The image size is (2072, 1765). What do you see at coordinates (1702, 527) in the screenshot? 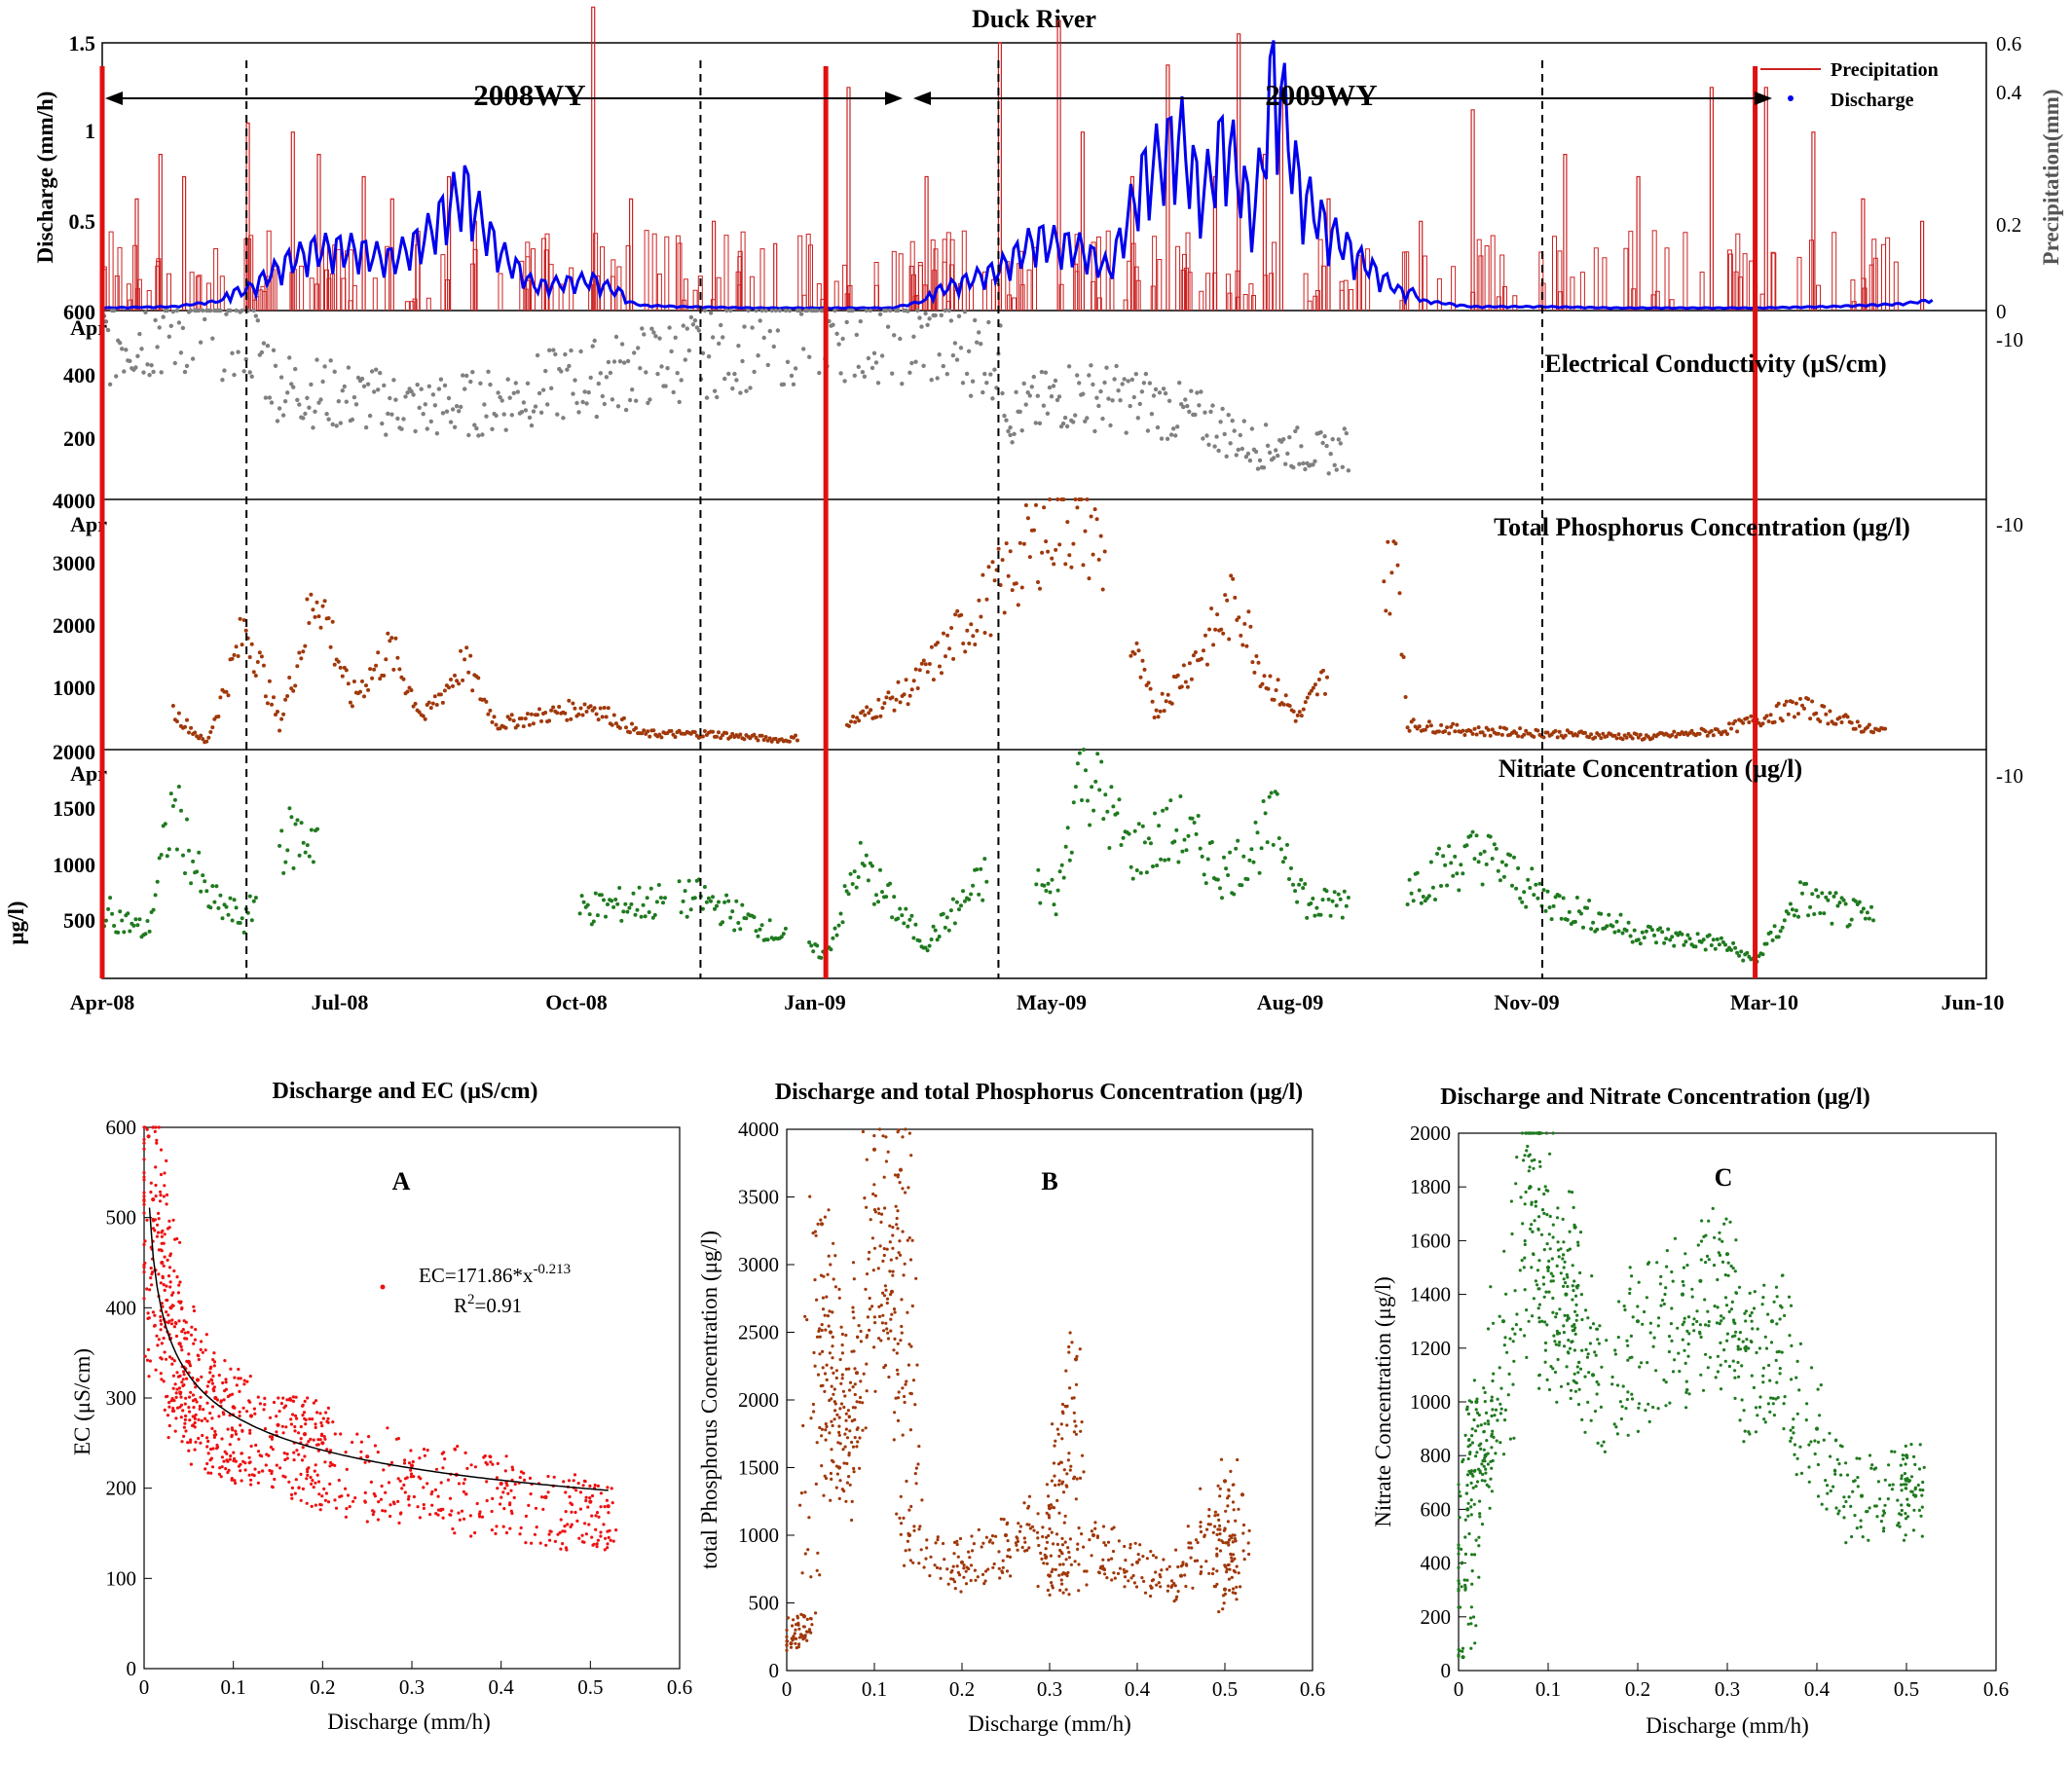
I see `tp-panel-label: Total Phosphorus Concentration (μg/l)` at bounding box center [1702, 527].